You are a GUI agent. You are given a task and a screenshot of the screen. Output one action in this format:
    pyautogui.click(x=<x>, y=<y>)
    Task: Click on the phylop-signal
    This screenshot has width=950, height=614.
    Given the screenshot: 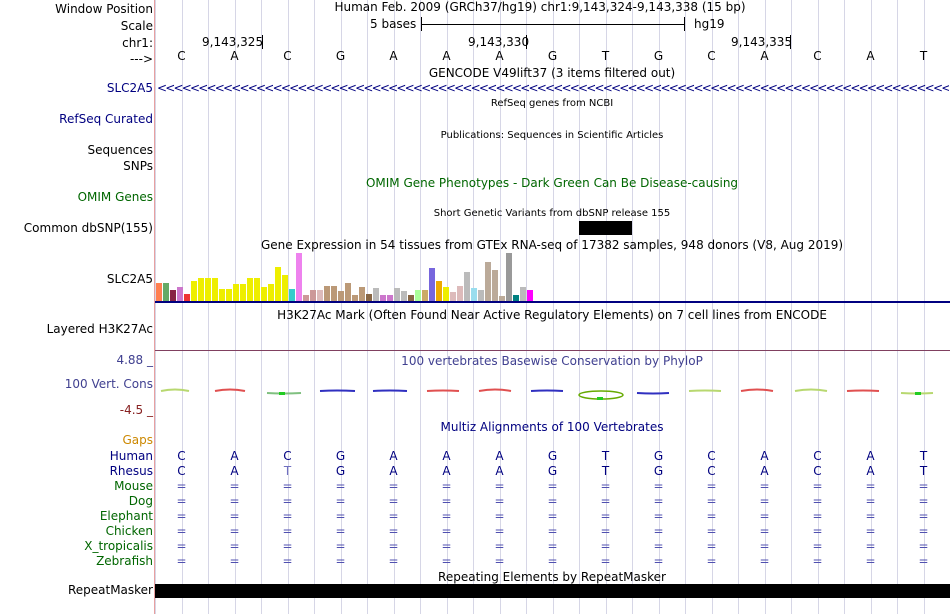 What is the action you would take?
    pyautogui.click(x=552, y=392)
    